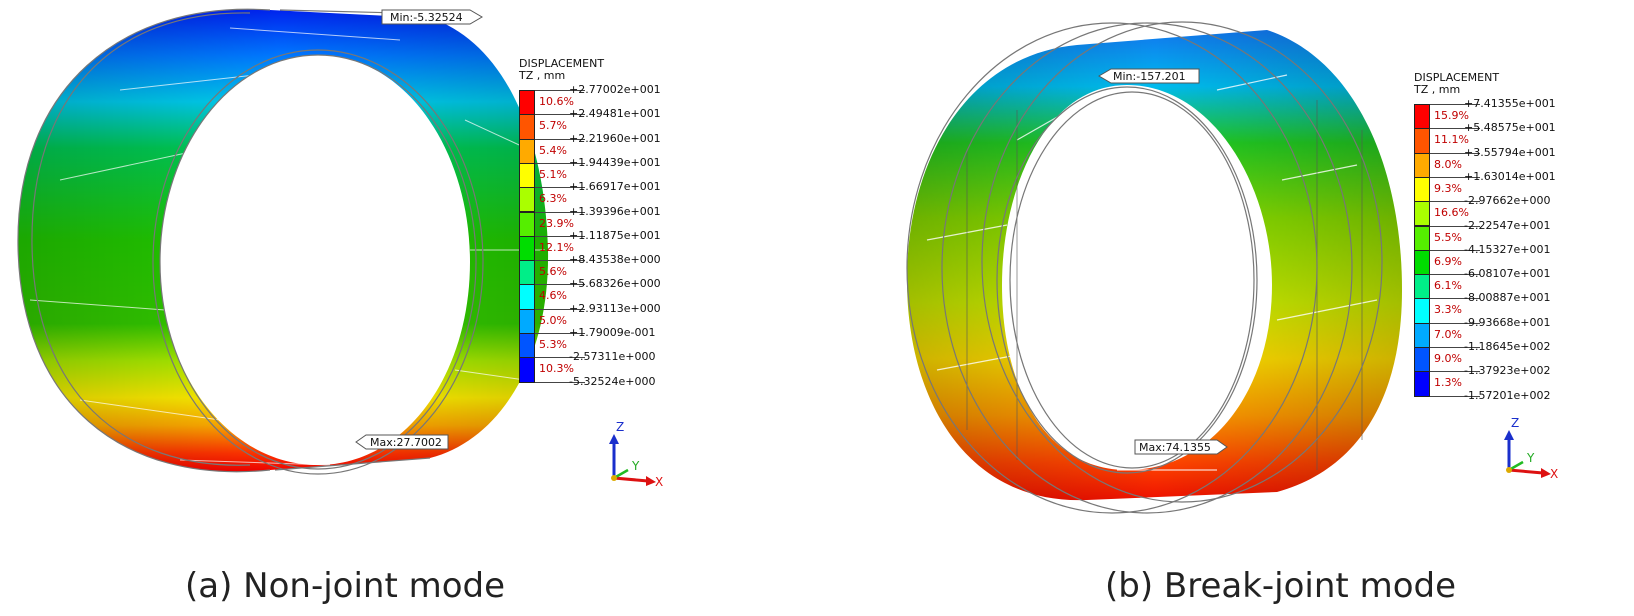  I want to click on legend-value: -6.08107e+001, so click(1507, 274).